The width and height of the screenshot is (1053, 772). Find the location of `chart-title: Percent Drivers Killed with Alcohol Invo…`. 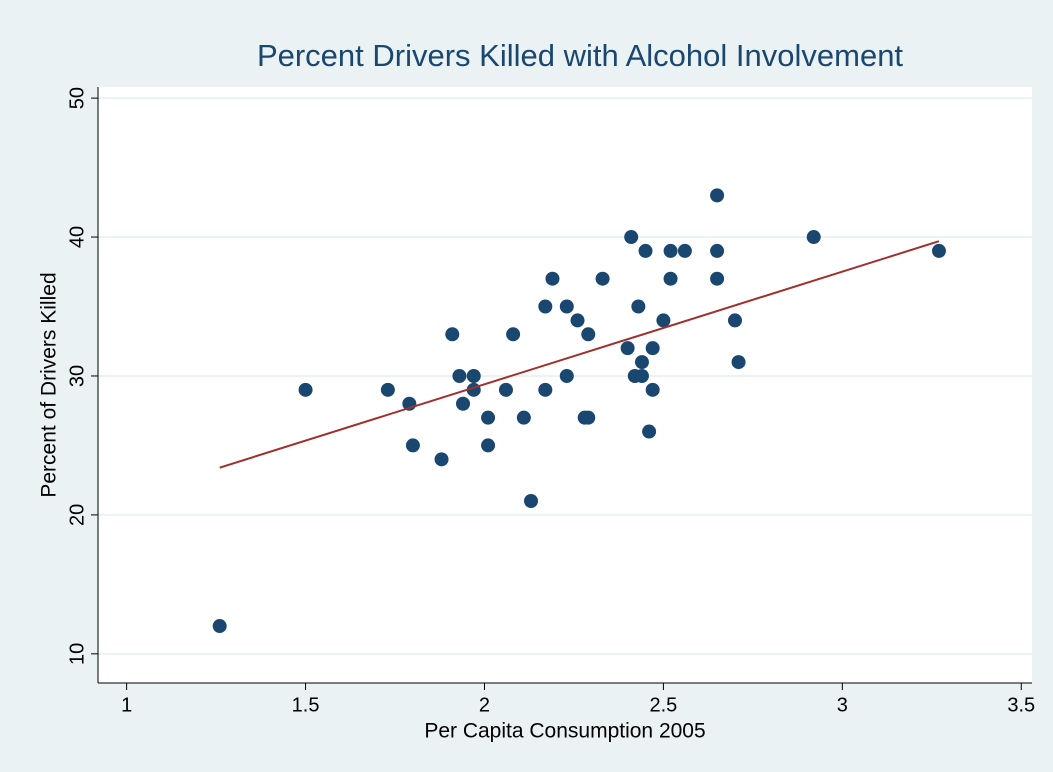

chart-title: Percent Drivers Killed with Alcohol Invo… is located at coordinates (580, 55).